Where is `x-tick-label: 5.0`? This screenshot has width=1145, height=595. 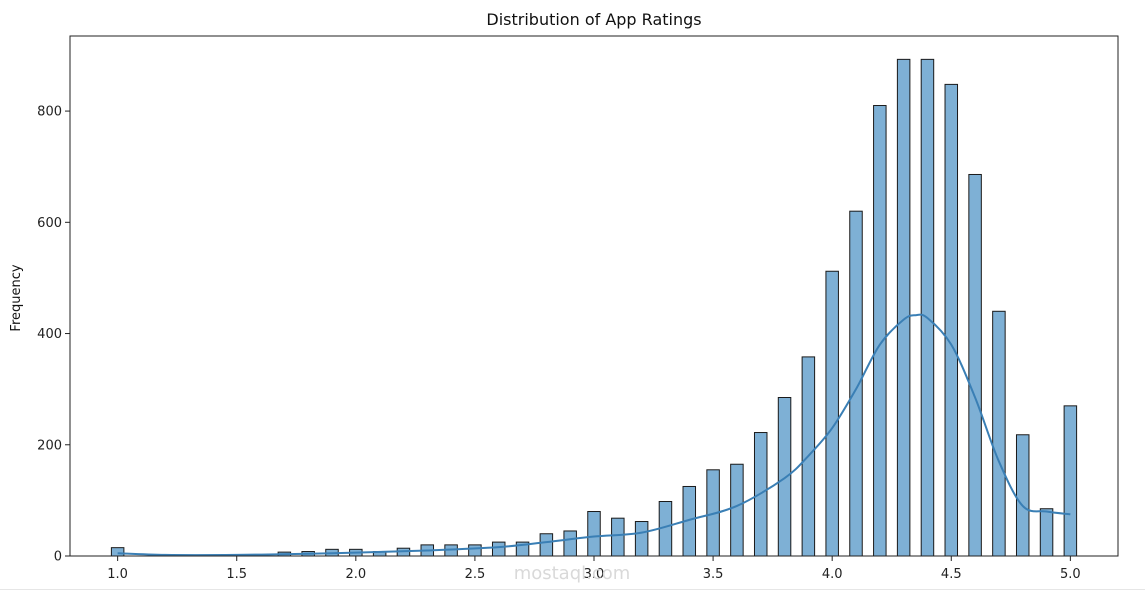
x-tick-label: 5.0 is located at coordinates (1070, 574).